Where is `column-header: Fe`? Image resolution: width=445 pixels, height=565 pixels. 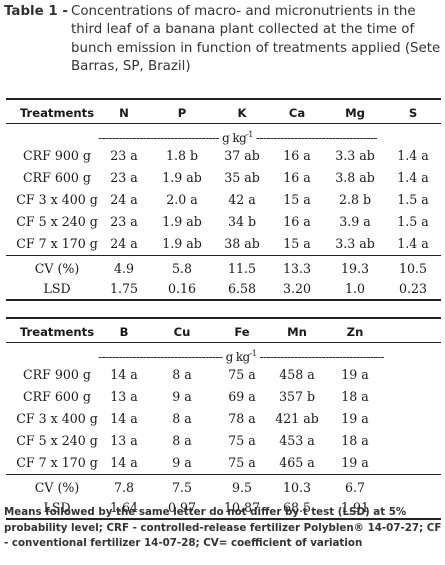 column-header: Fe is located at coordinates (242, 332).